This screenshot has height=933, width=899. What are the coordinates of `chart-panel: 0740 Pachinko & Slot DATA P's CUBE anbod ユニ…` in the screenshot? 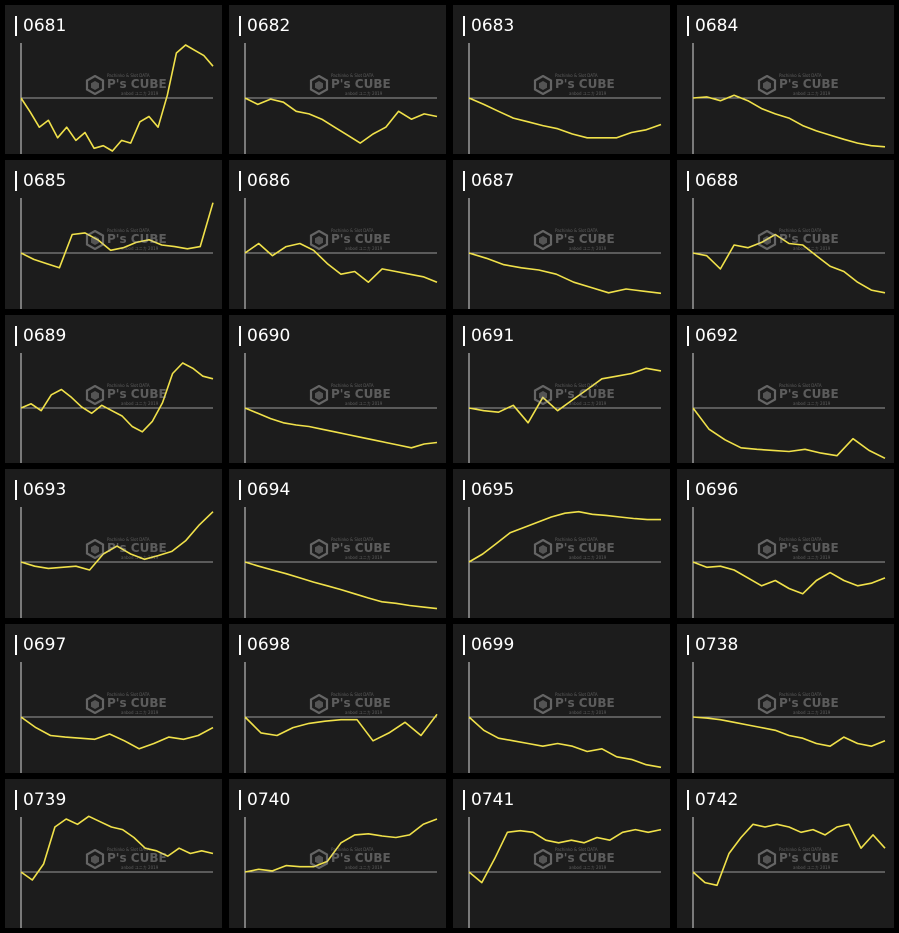 It's located at (337, 853).